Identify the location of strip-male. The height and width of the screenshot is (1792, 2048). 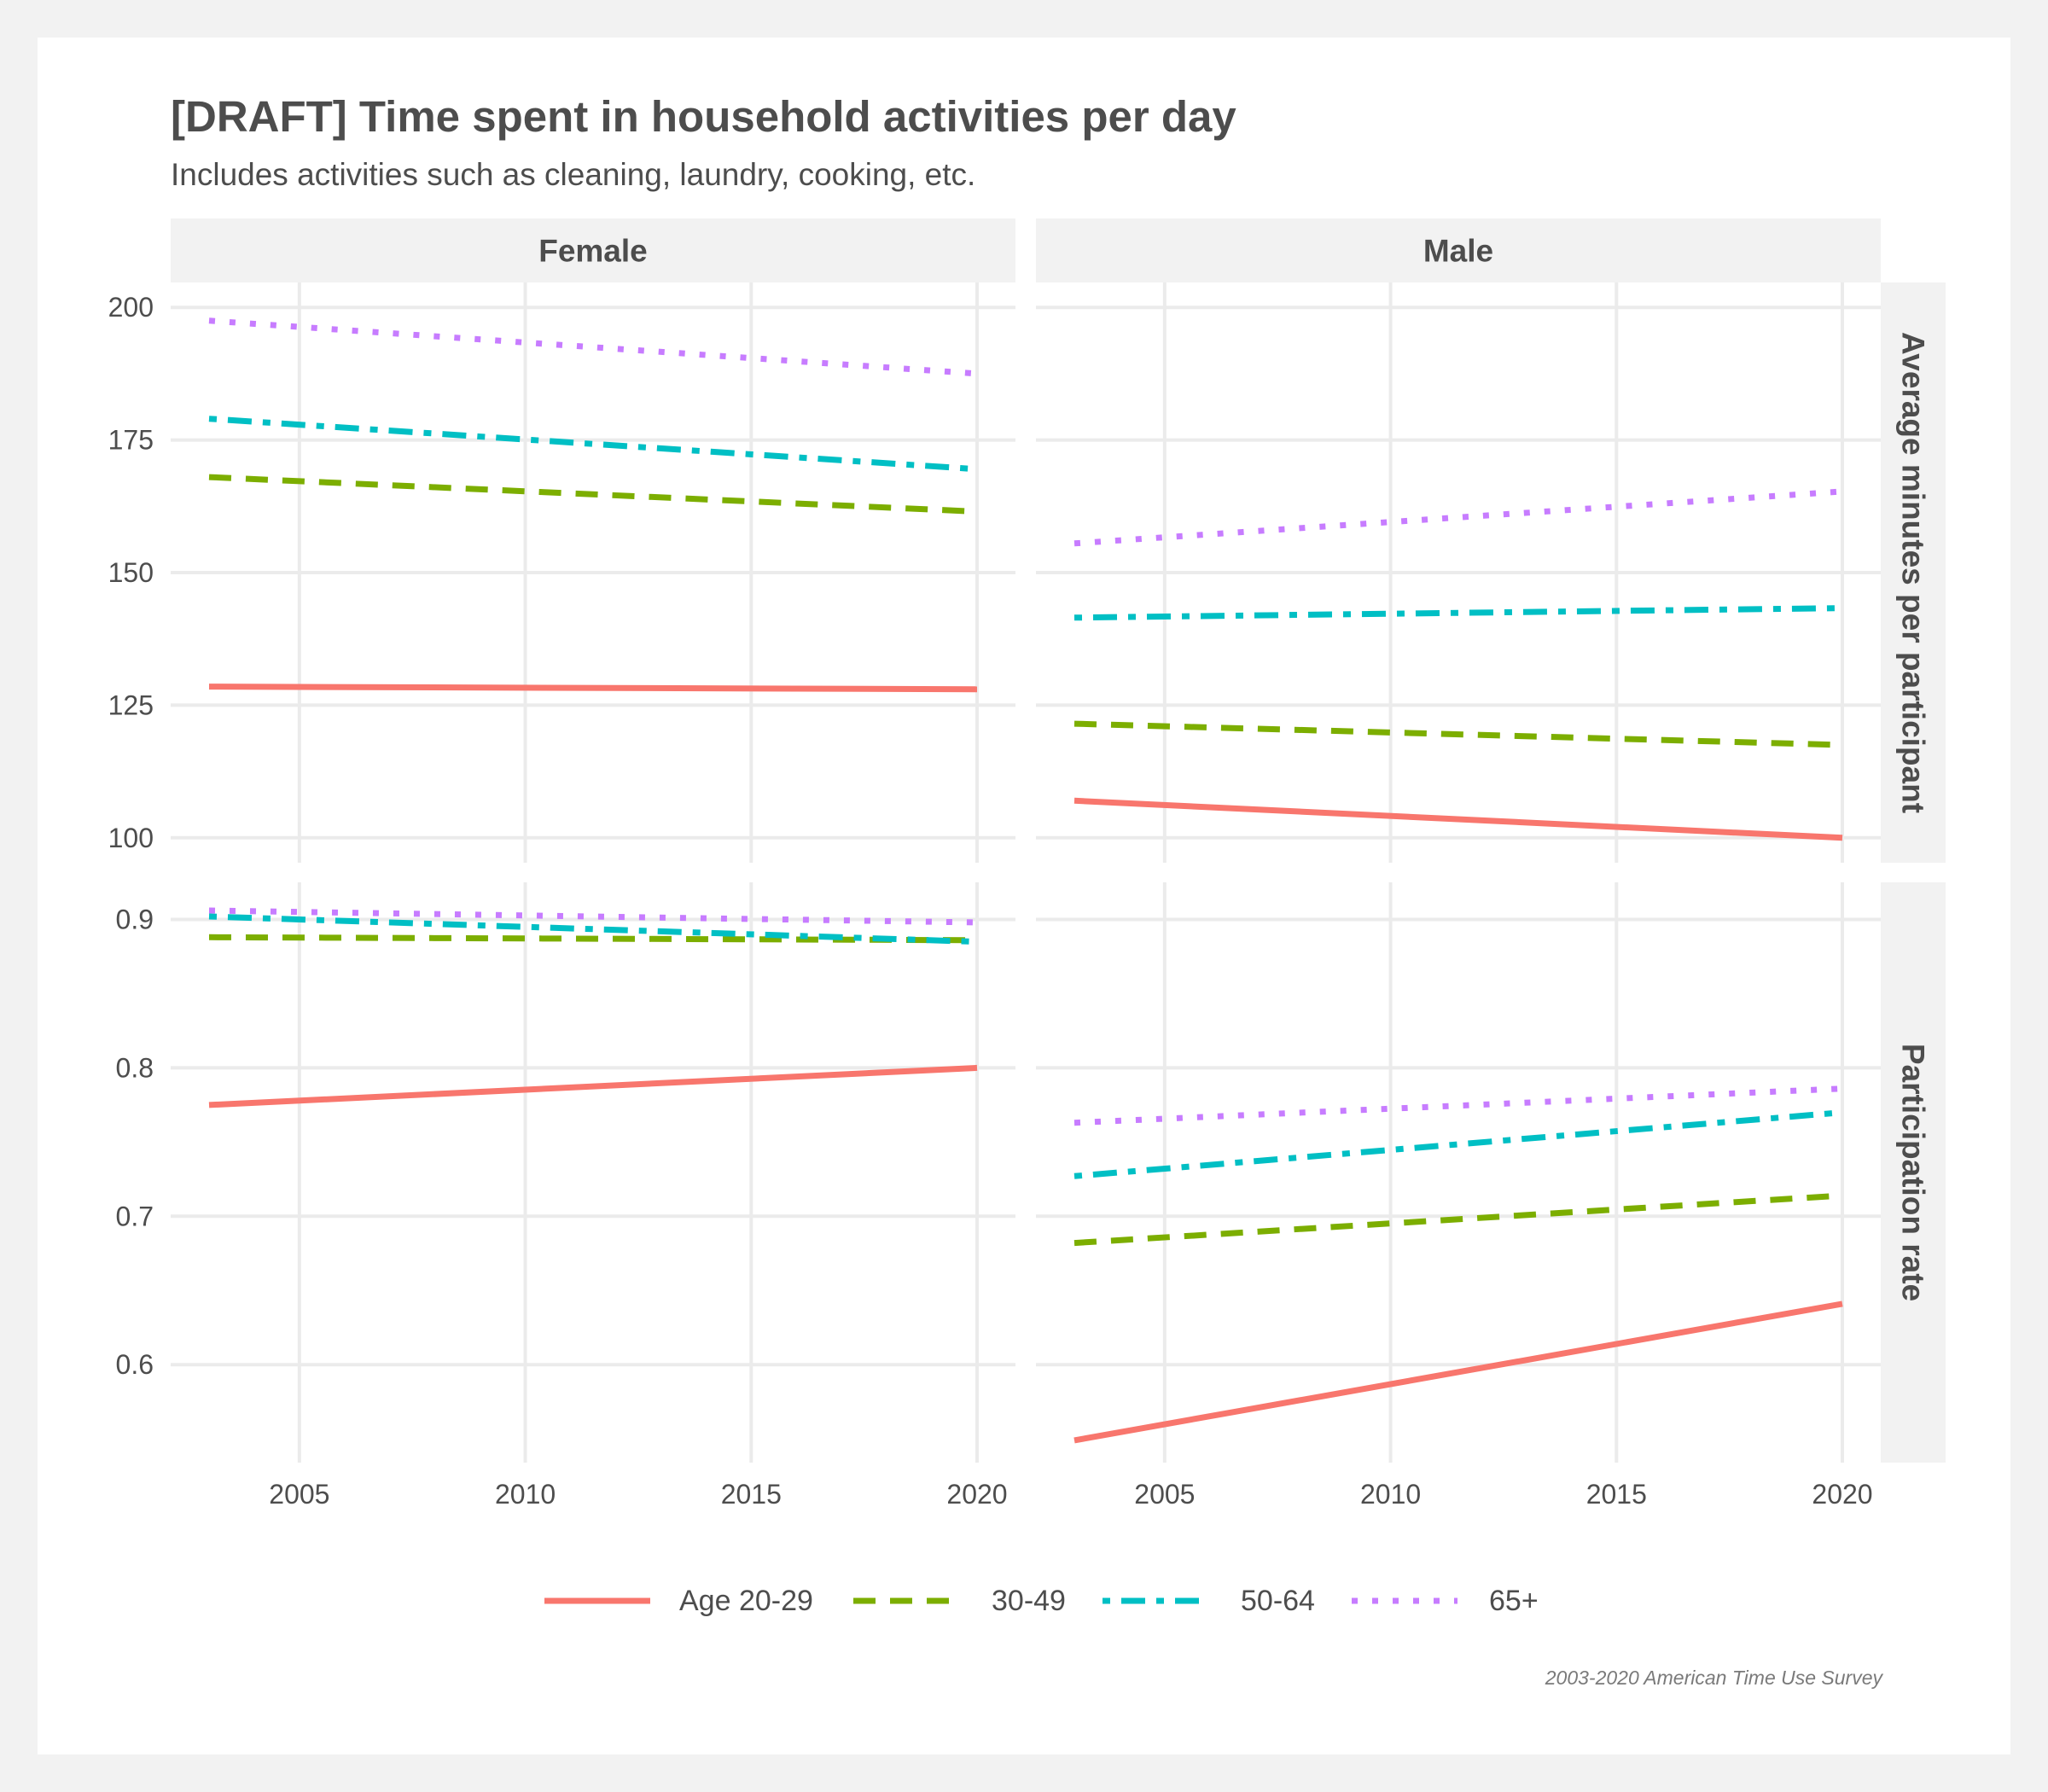
(1458, 250).